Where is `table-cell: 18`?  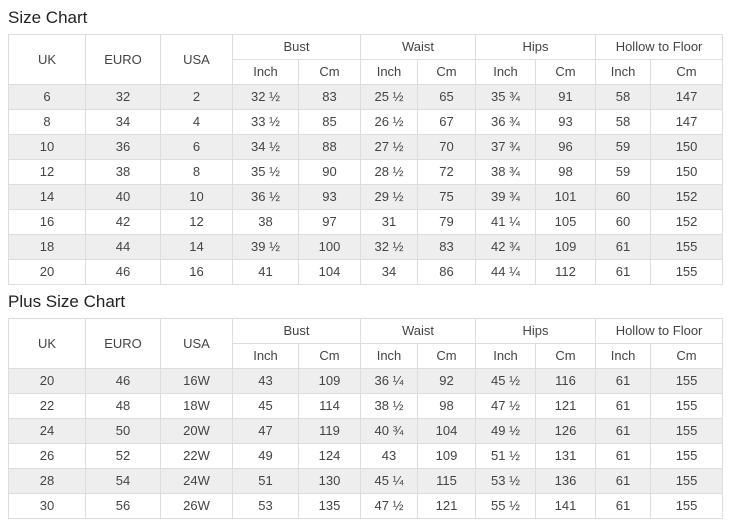
table-cell: 18 is located at coordinates (47, 247).